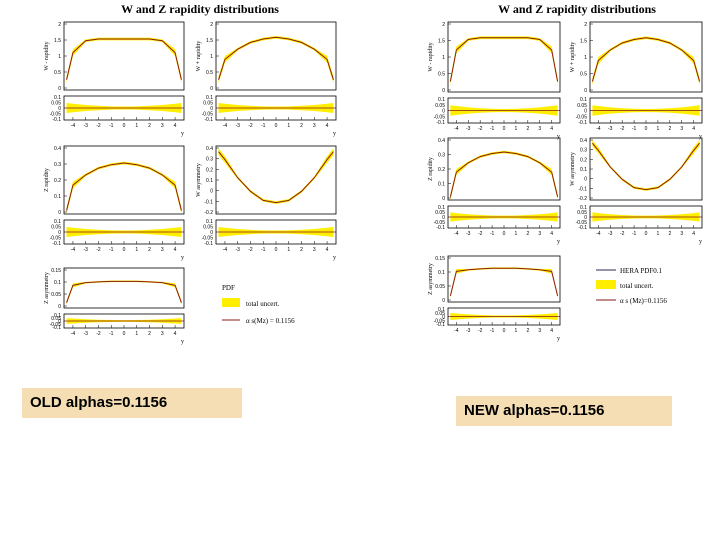 The height and width of the screenshot is (540, 720). I want to click on y-tick-label: 0.2, so click(441, 170).